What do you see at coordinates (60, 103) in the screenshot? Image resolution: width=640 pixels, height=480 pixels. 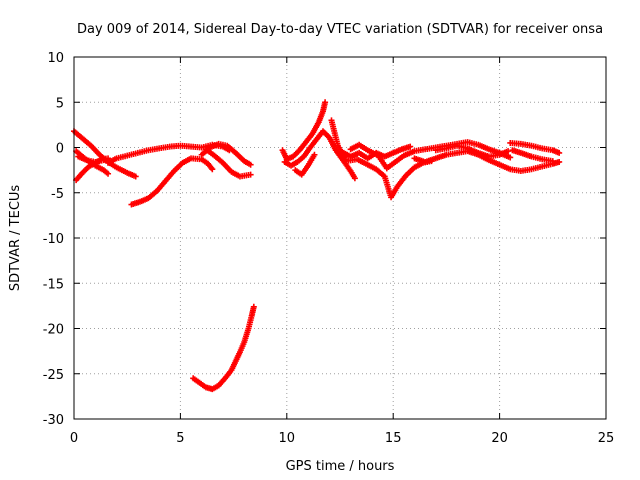 I see `y-tick-label: 5` at bounding box center [60, 103].